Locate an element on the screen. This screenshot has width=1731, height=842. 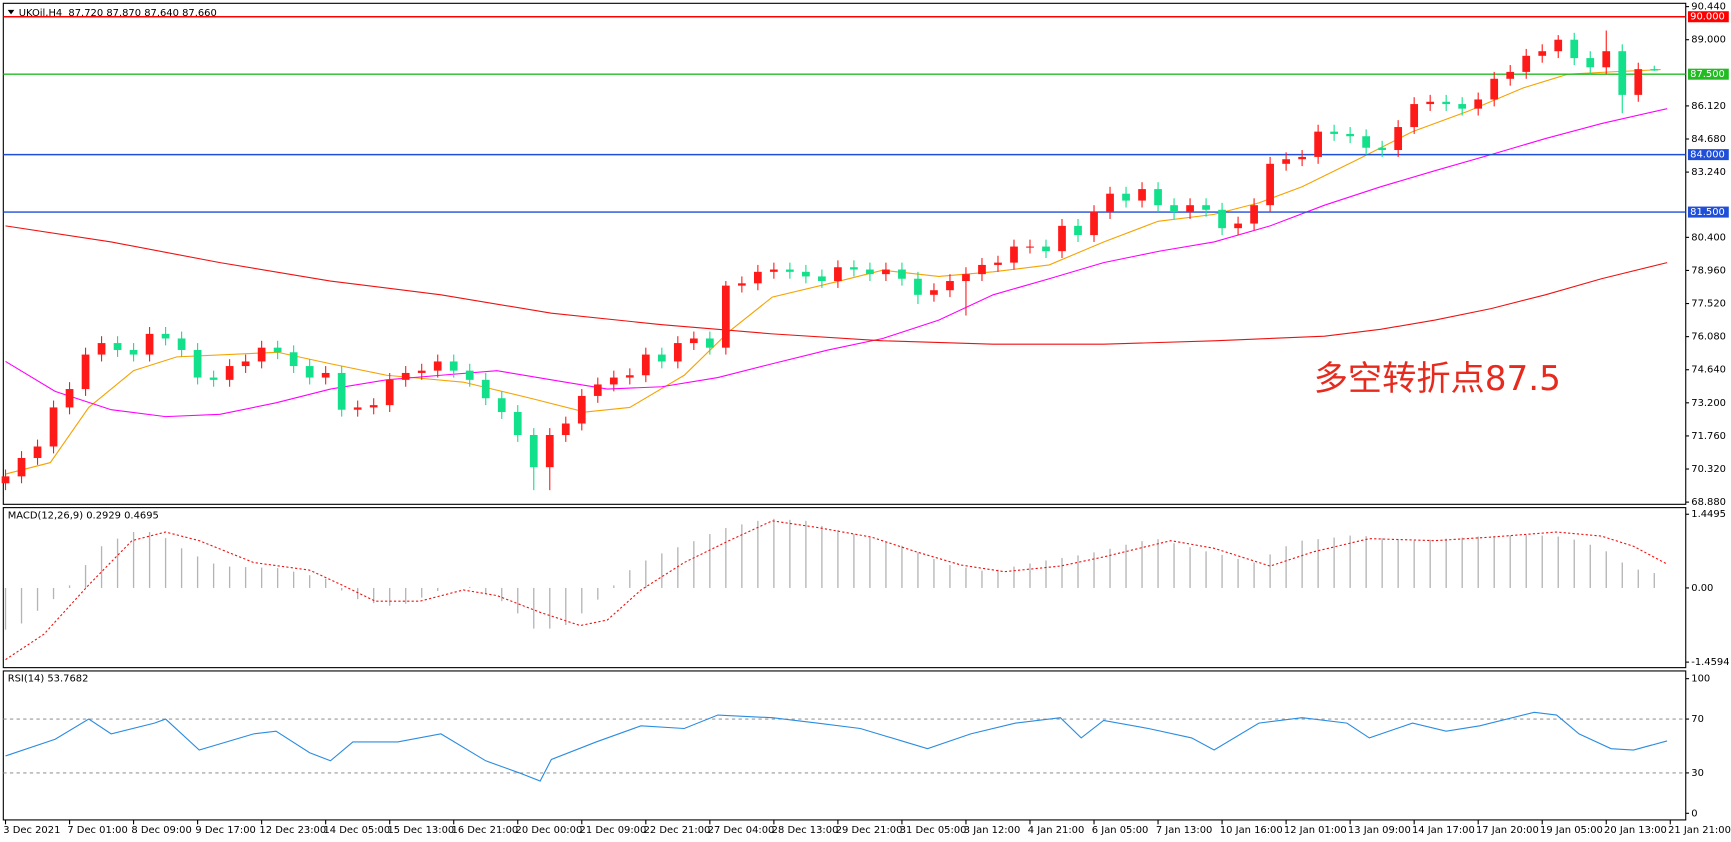
level-label: 90.000 is located at coordinates (1707, 17).